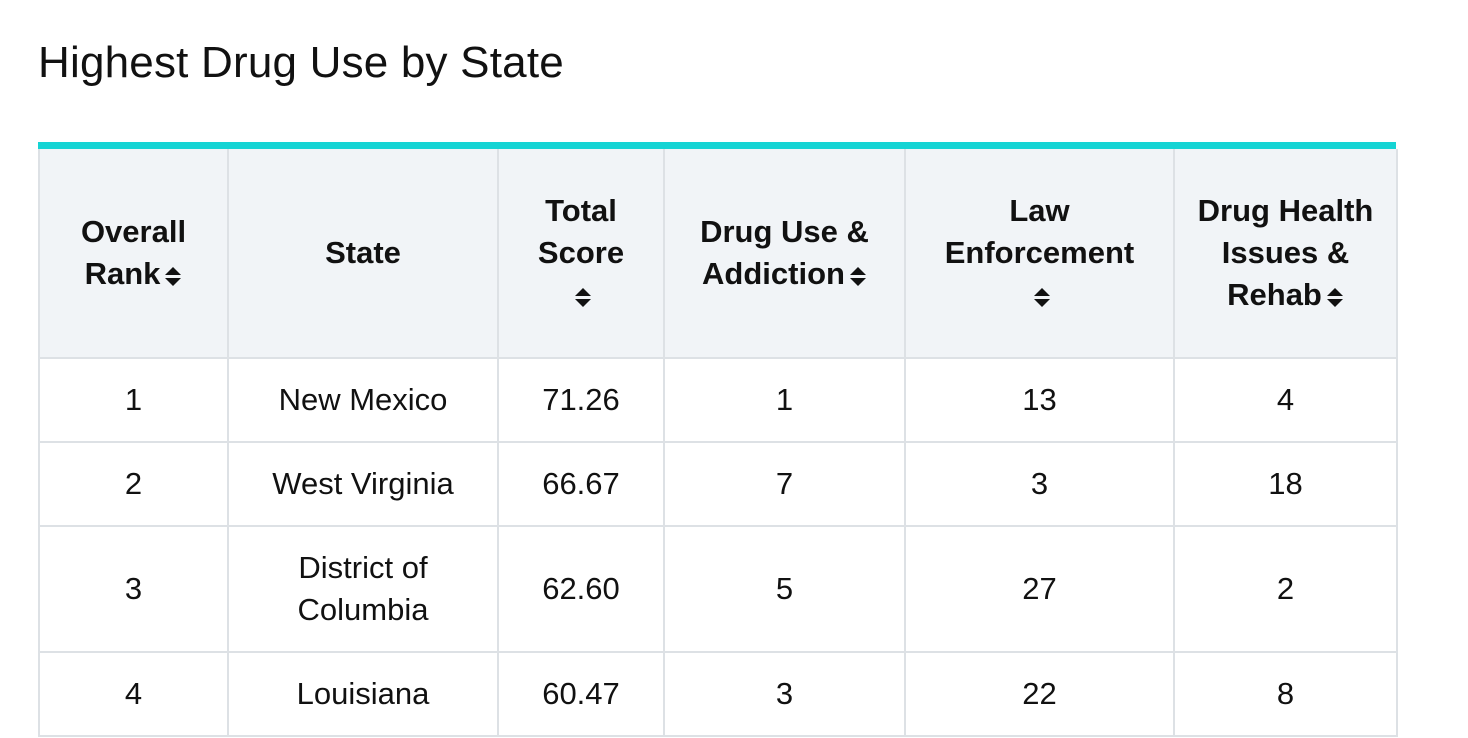 The width and height of the screenshot is (1468, 738). I want to click on column-header-label: Drug Health Issues & Rehab, so click(1285, 252).